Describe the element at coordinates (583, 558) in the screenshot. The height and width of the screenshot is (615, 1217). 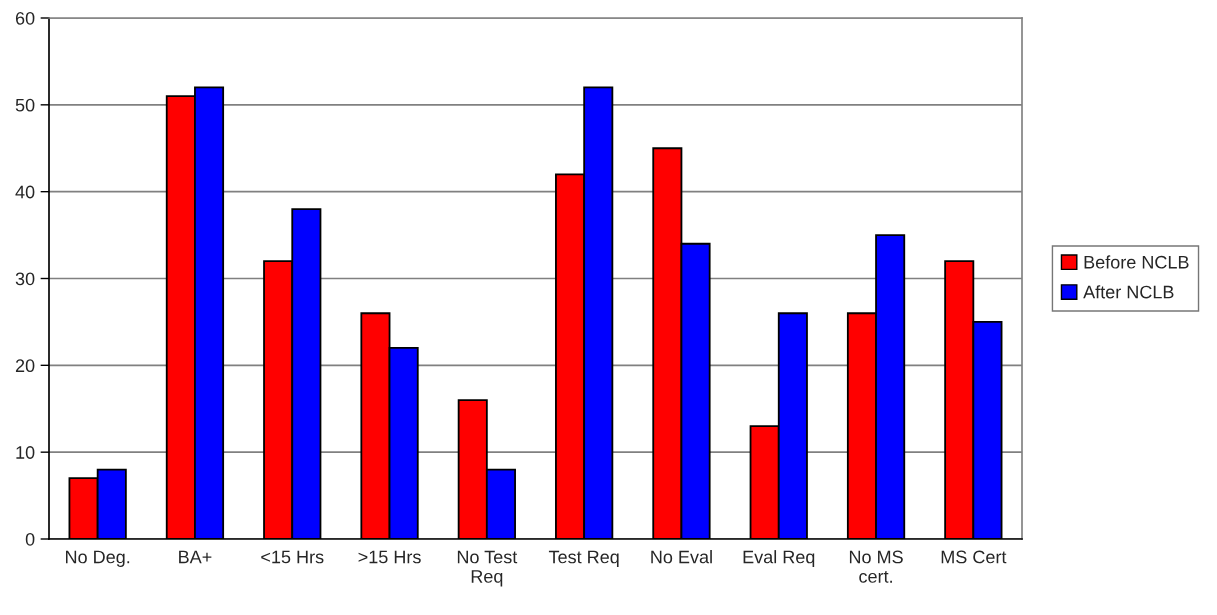
I see `x-tick-label: Test Req` at that location.